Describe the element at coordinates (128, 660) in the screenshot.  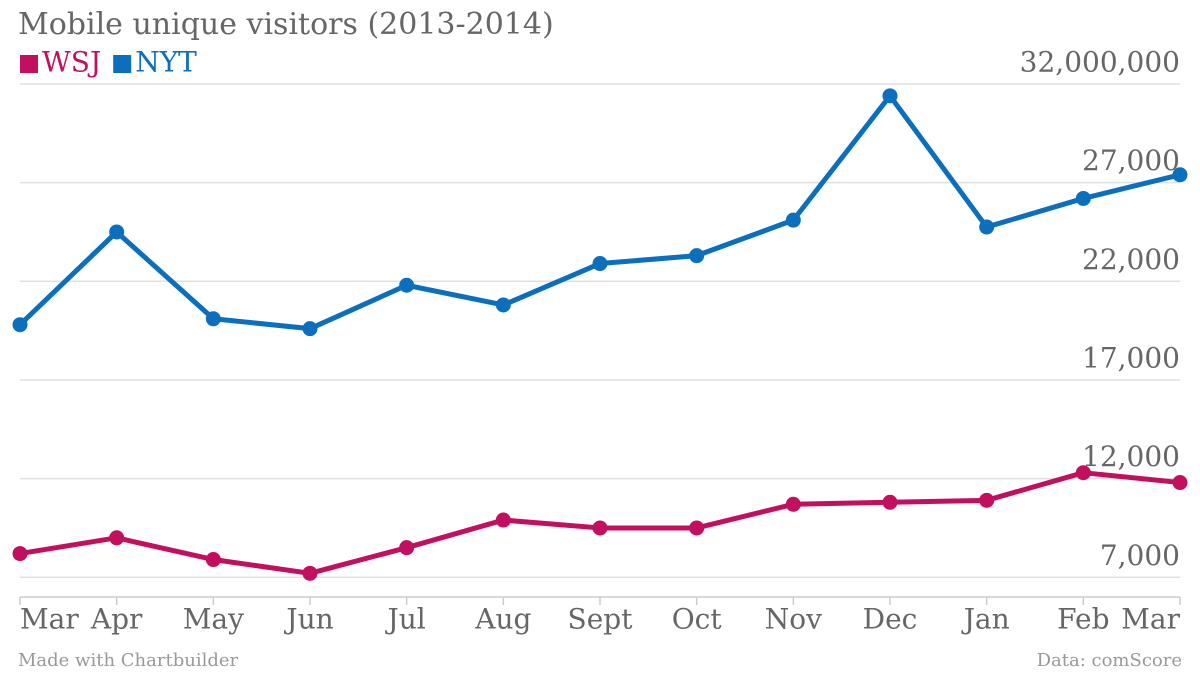
I see `footer-credit: Made with Chartbuilder` at that location.